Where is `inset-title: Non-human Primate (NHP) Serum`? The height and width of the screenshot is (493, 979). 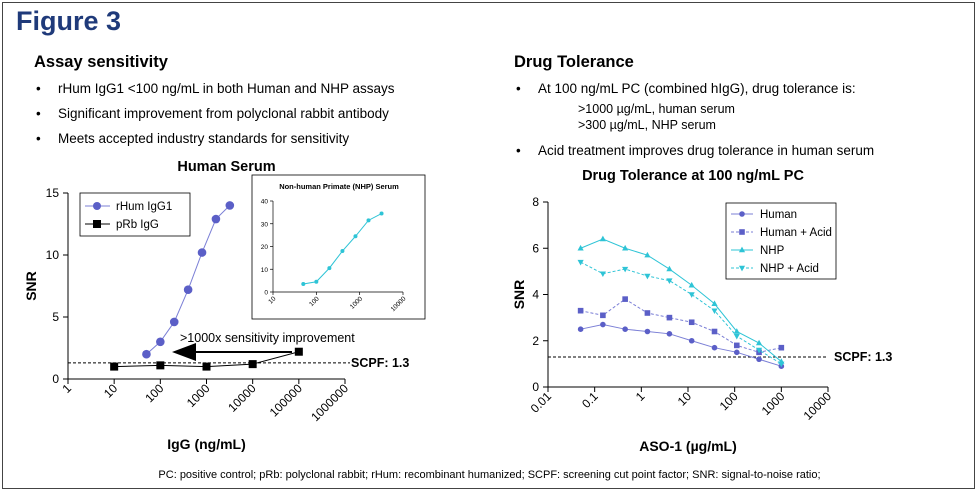 inset-title: Non-human Primate (NHP) Serum is located at coordinates (339, 186).